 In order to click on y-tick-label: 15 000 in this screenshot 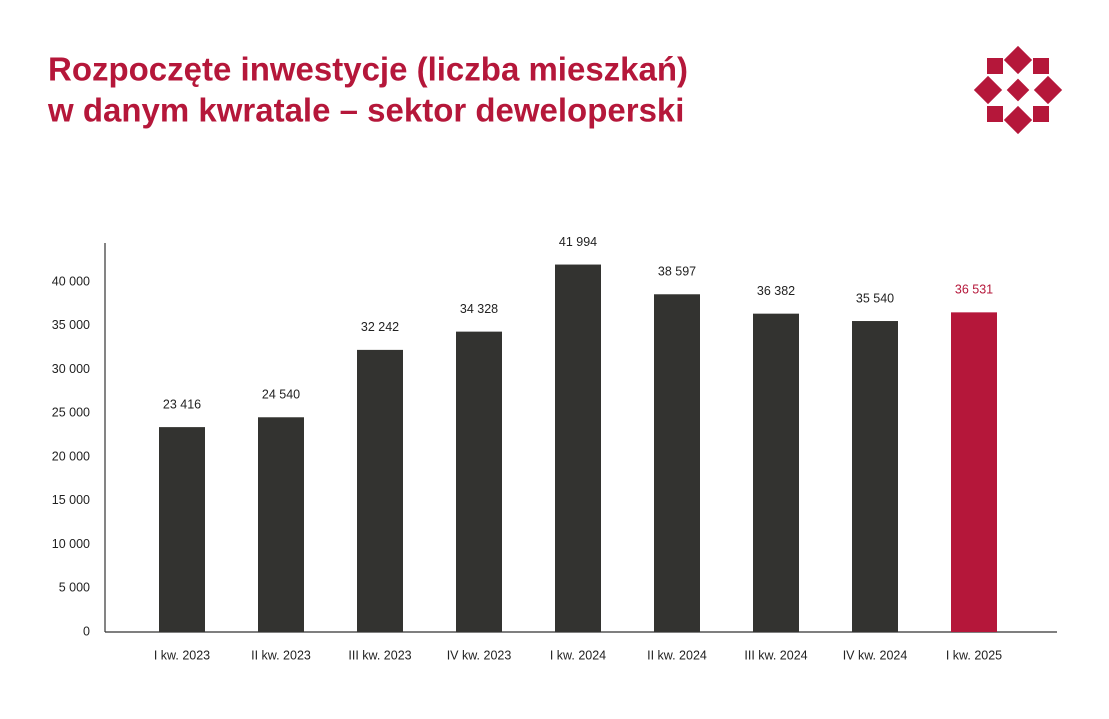, I will do `click(71, 500)`.